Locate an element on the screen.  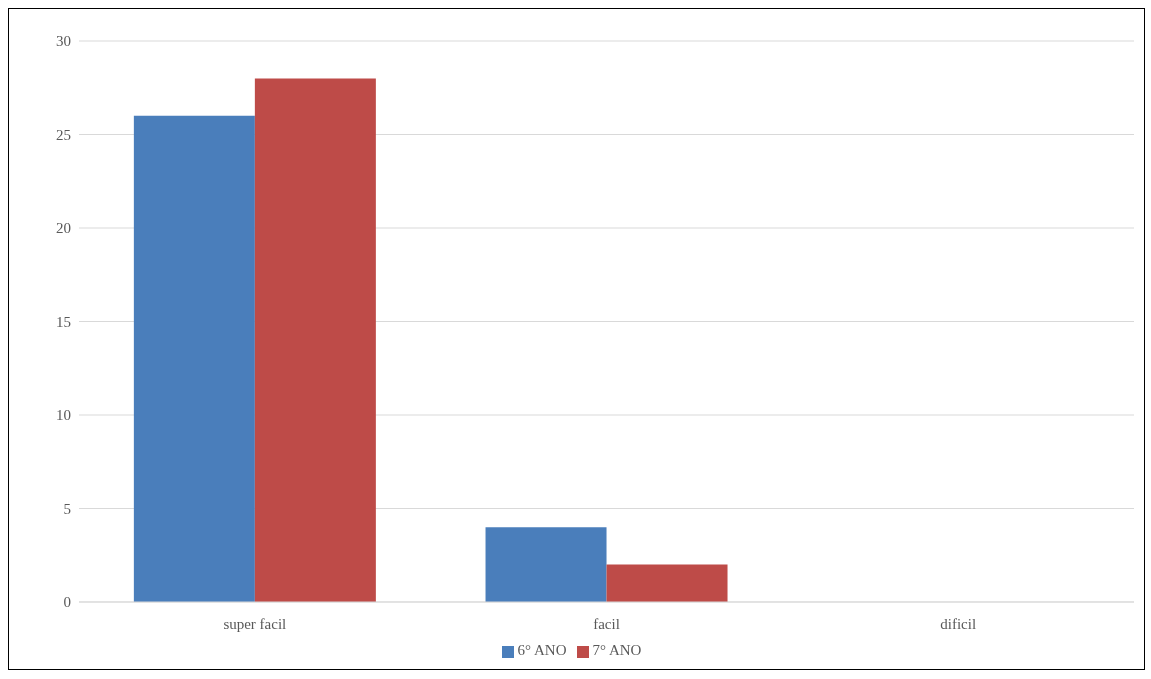
y-tick-label: 15 is located at coordinates (63, 321).